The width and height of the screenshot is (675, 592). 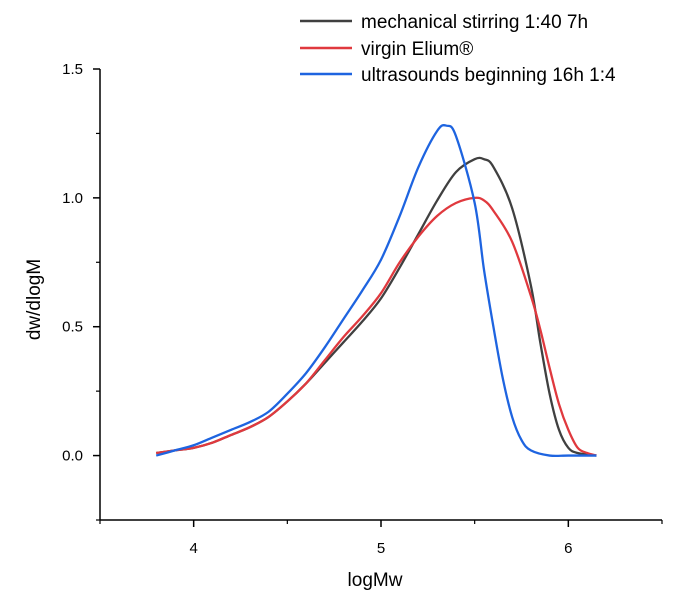 What do you see at coordinates (568, 548) in the screenshot?
I see `x-tick-label: 6` at bounding box center [568, 548].